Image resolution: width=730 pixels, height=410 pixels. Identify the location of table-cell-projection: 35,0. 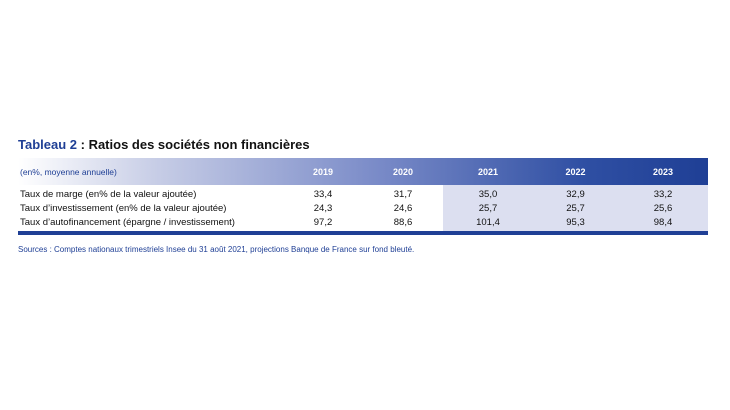
(488, 193).